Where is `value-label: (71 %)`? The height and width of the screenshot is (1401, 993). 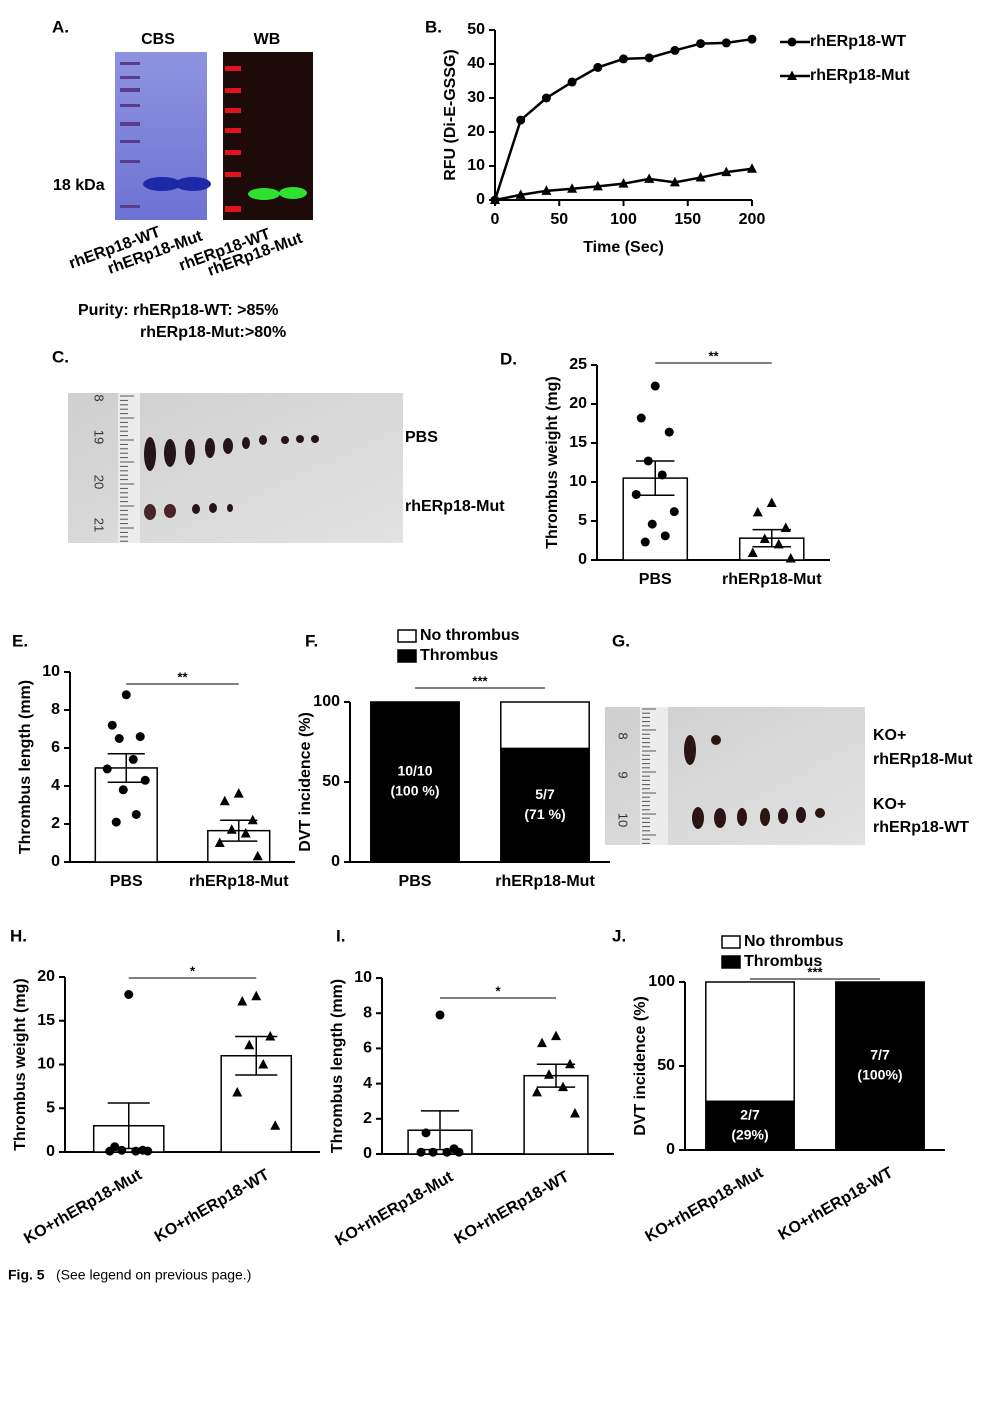
value-label: (71 %) is located at coordinates (544, 814).